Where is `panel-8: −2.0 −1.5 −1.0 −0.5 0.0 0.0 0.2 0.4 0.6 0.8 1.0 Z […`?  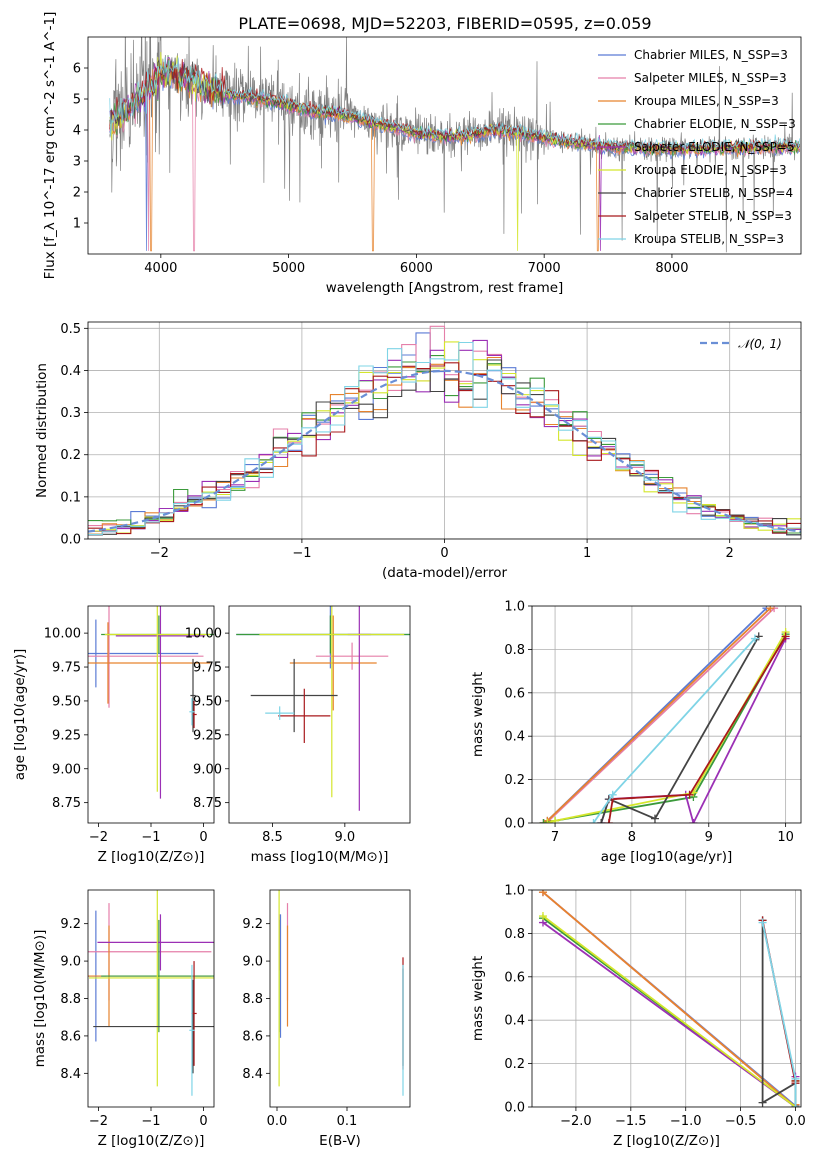 panel-8: −2.0 −1.5 −1.0 −0.5 0.0 0.0 0.2 0.4 0.6 0.8 1.0 Z [… is located at coordinates (638, 1017).